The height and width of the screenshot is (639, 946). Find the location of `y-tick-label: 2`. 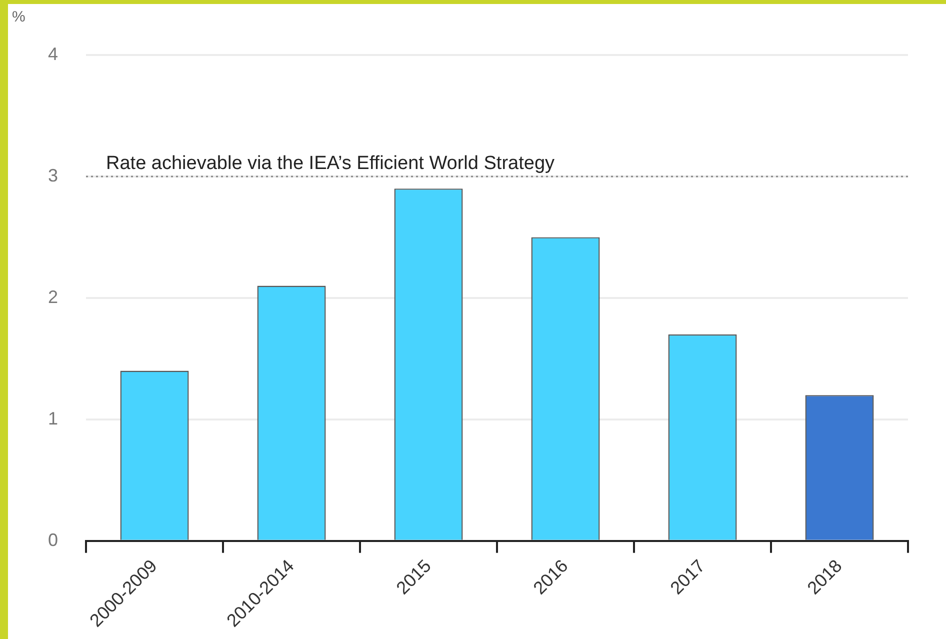

y-tick-label: 2 is located at coordinates (53, 296).